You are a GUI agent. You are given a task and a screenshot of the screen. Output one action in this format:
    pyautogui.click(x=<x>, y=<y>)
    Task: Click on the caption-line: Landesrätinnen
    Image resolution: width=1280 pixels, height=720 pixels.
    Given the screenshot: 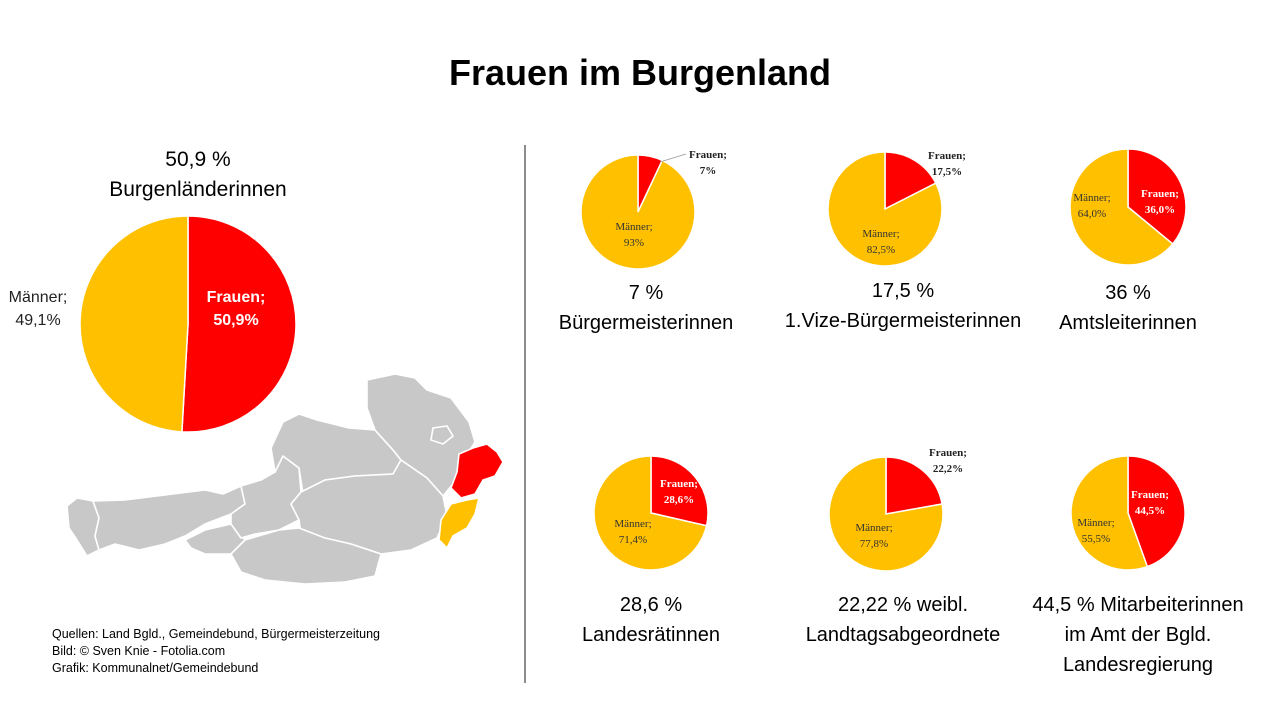 What is the action you would take?
    pyautogui.click(x=651, y=635)
    